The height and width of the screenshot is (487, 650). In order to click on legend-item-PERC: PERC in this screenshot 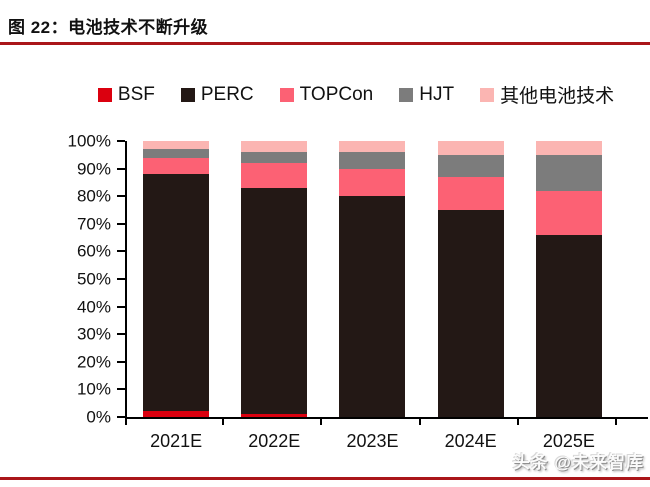, I will do `click(217, 94)`.